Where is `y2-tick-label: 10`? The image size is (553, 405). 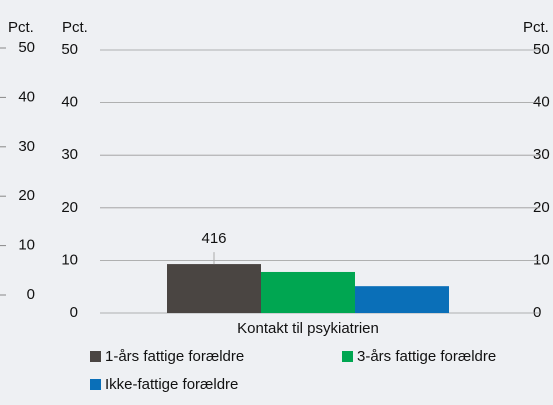 y2-tick-label: 10 is located at coordinates (541, 259).